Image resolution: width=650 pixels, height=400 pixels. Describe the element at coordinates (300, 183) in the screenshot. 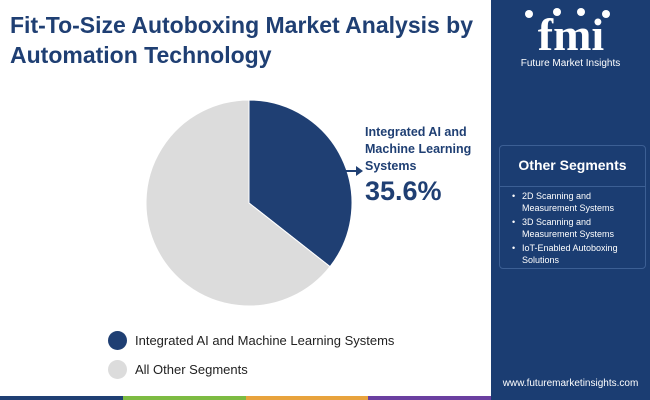

I see `pie-slice-ai` at that location.